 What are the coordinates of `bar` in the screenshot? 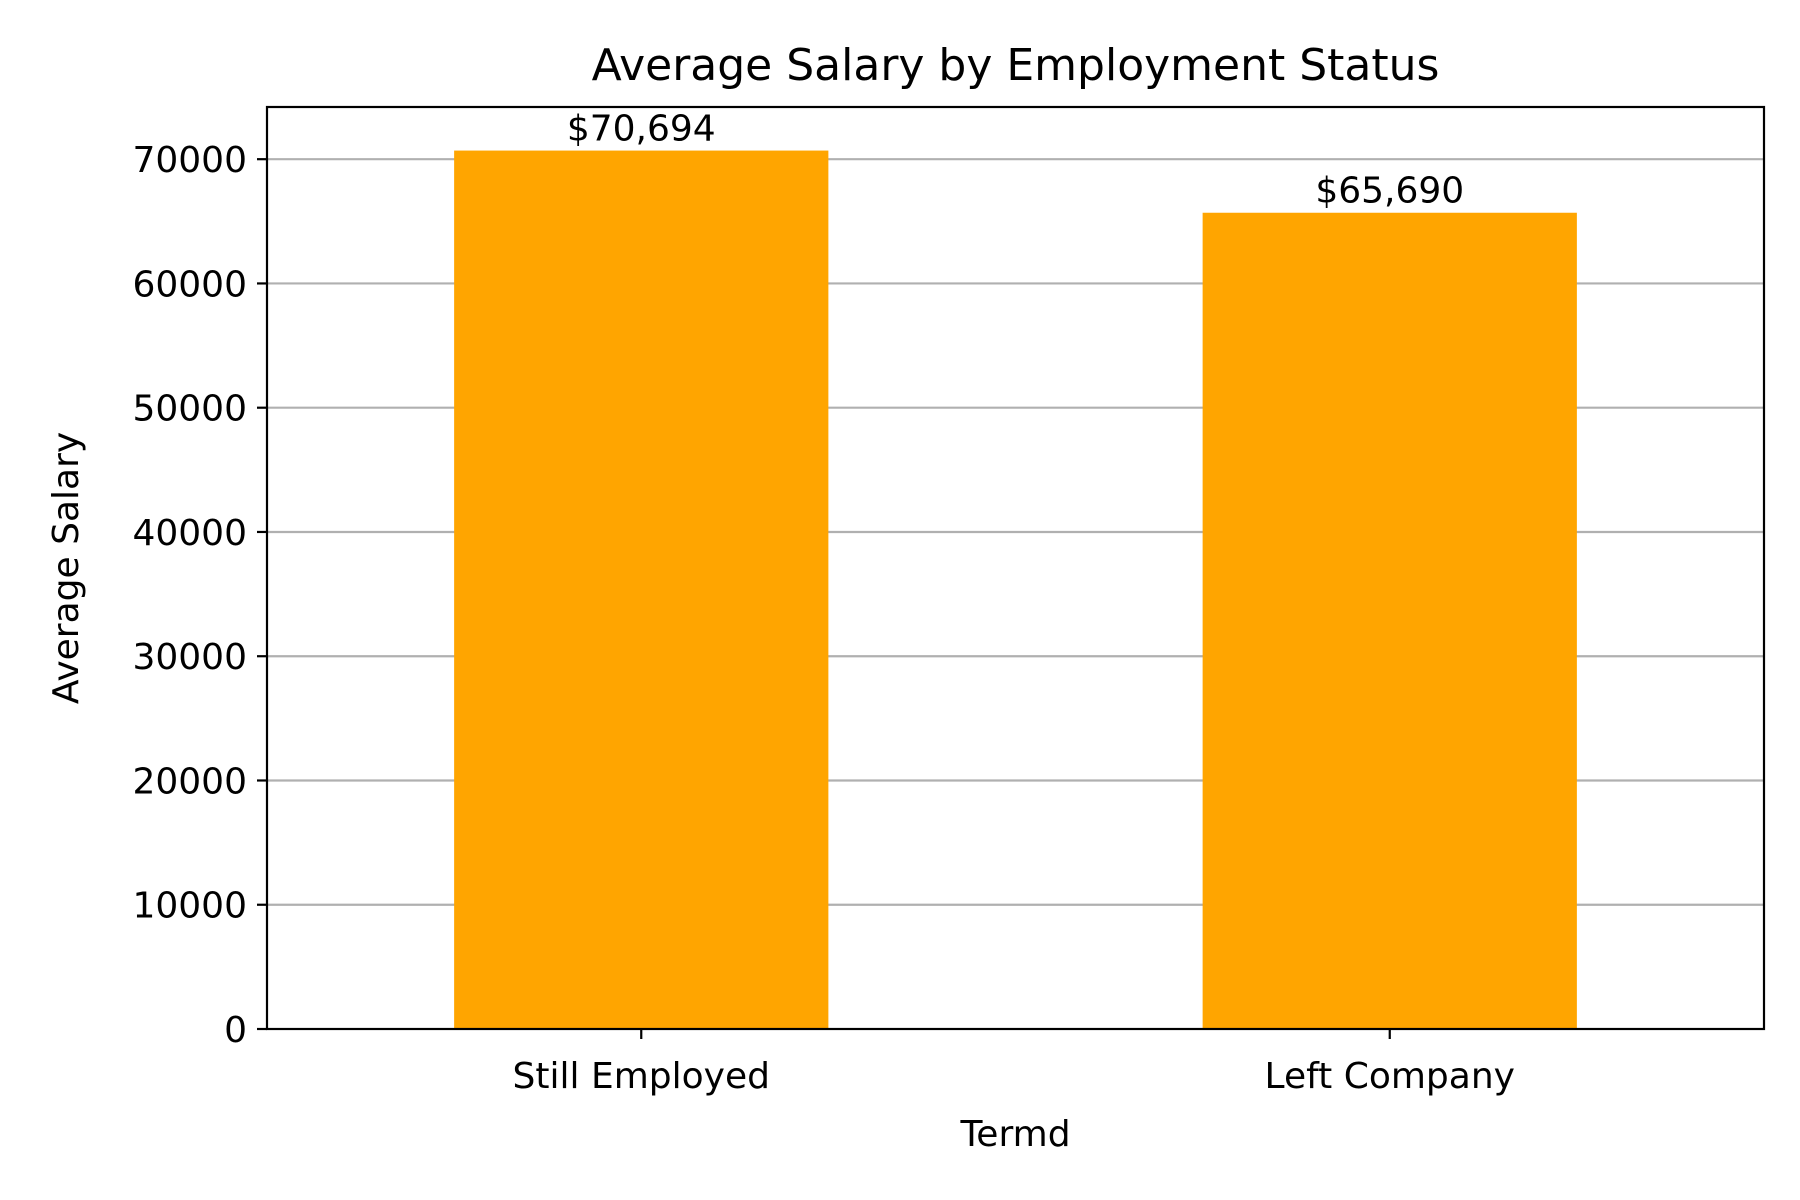 It's located at (1389, 620).